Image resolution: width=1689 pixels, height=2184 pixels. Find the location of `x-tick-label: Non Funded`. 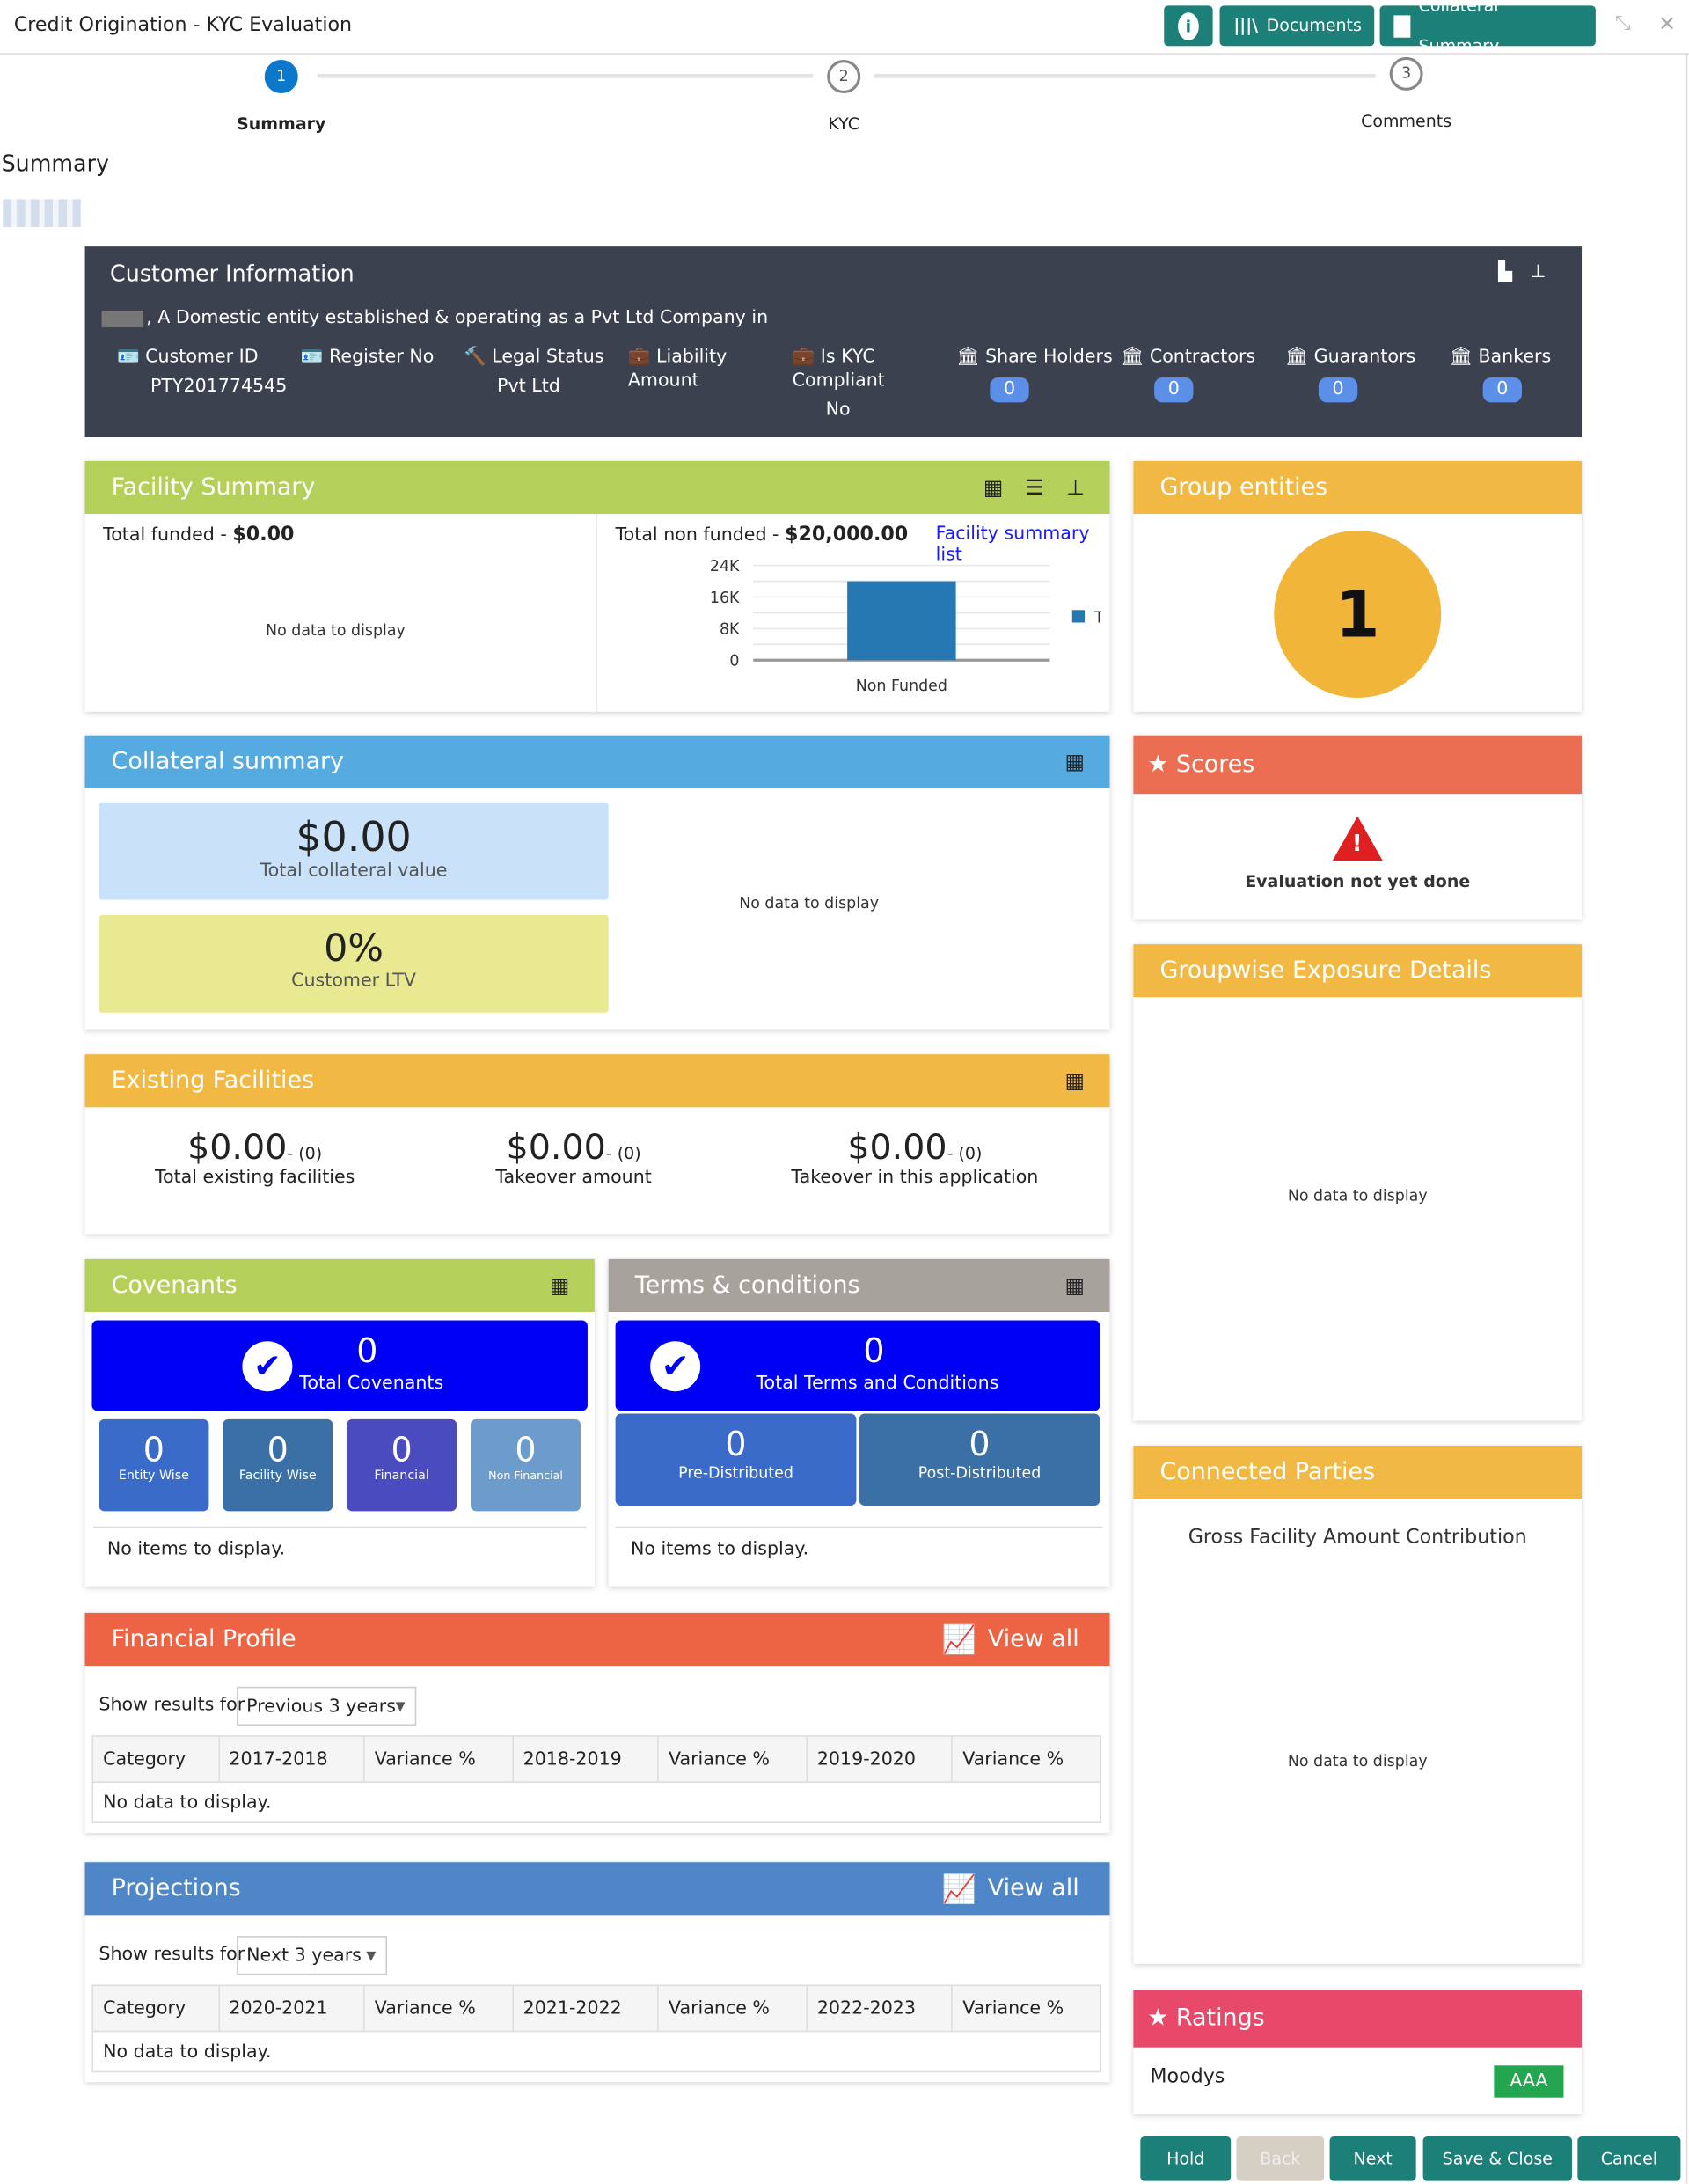

x-tick-label: Non Funded is located at coordinates (901, 686).